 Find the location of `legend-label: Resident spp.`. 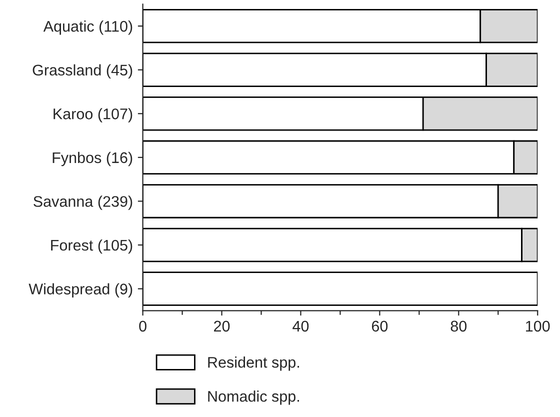

legend-label: Resident spp. is located at coordinates (253, 363).